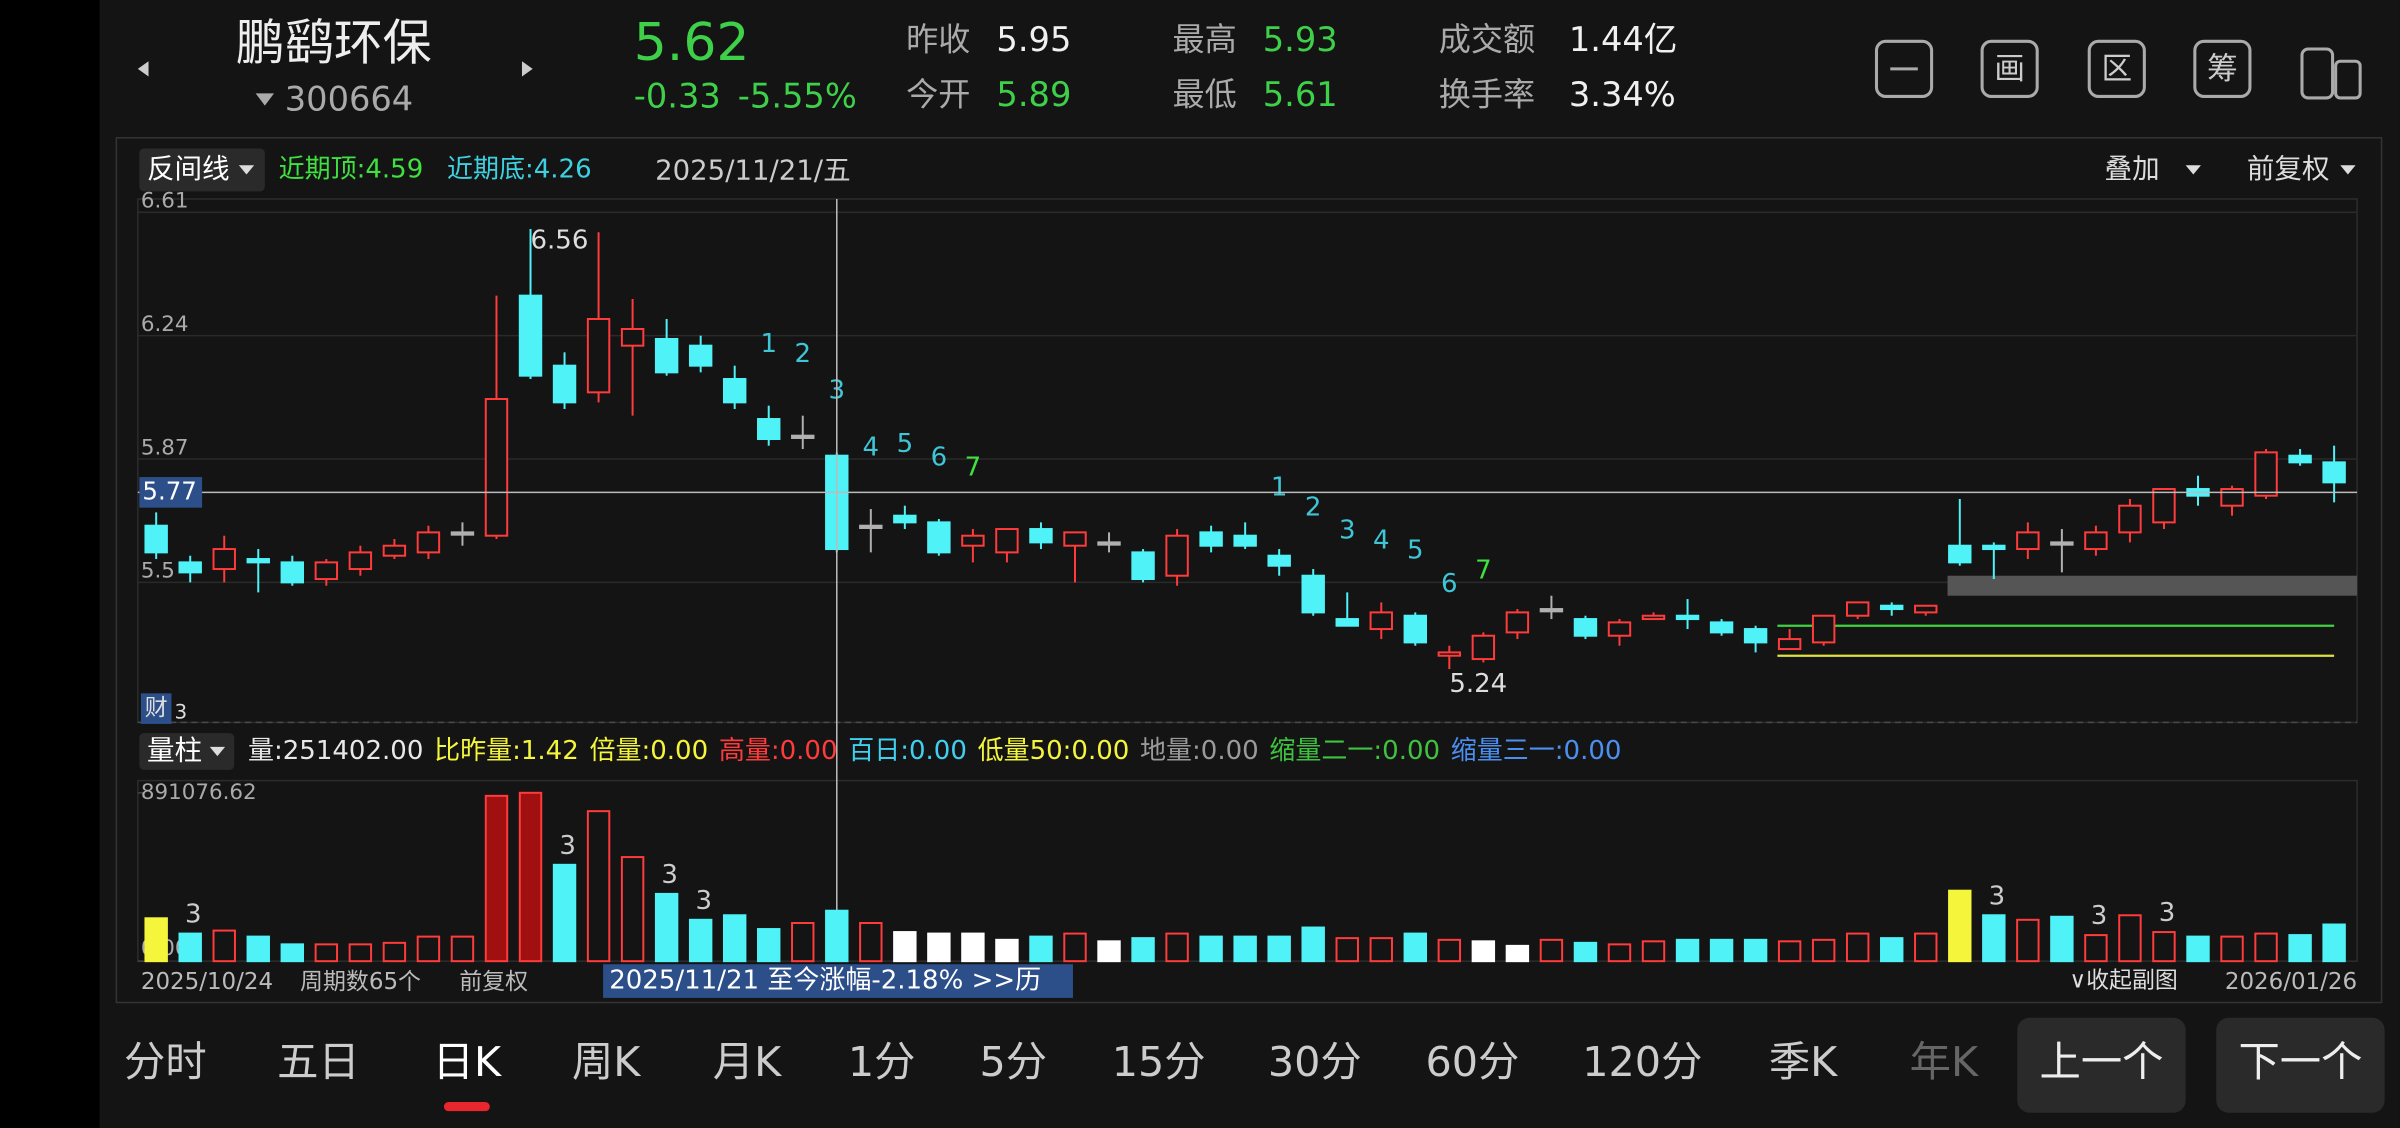 The height and width of the screenshot is (1128, 2400). Describe the element at coordinates (2152, 585) in the screenshot. I see `level-band` at that location.